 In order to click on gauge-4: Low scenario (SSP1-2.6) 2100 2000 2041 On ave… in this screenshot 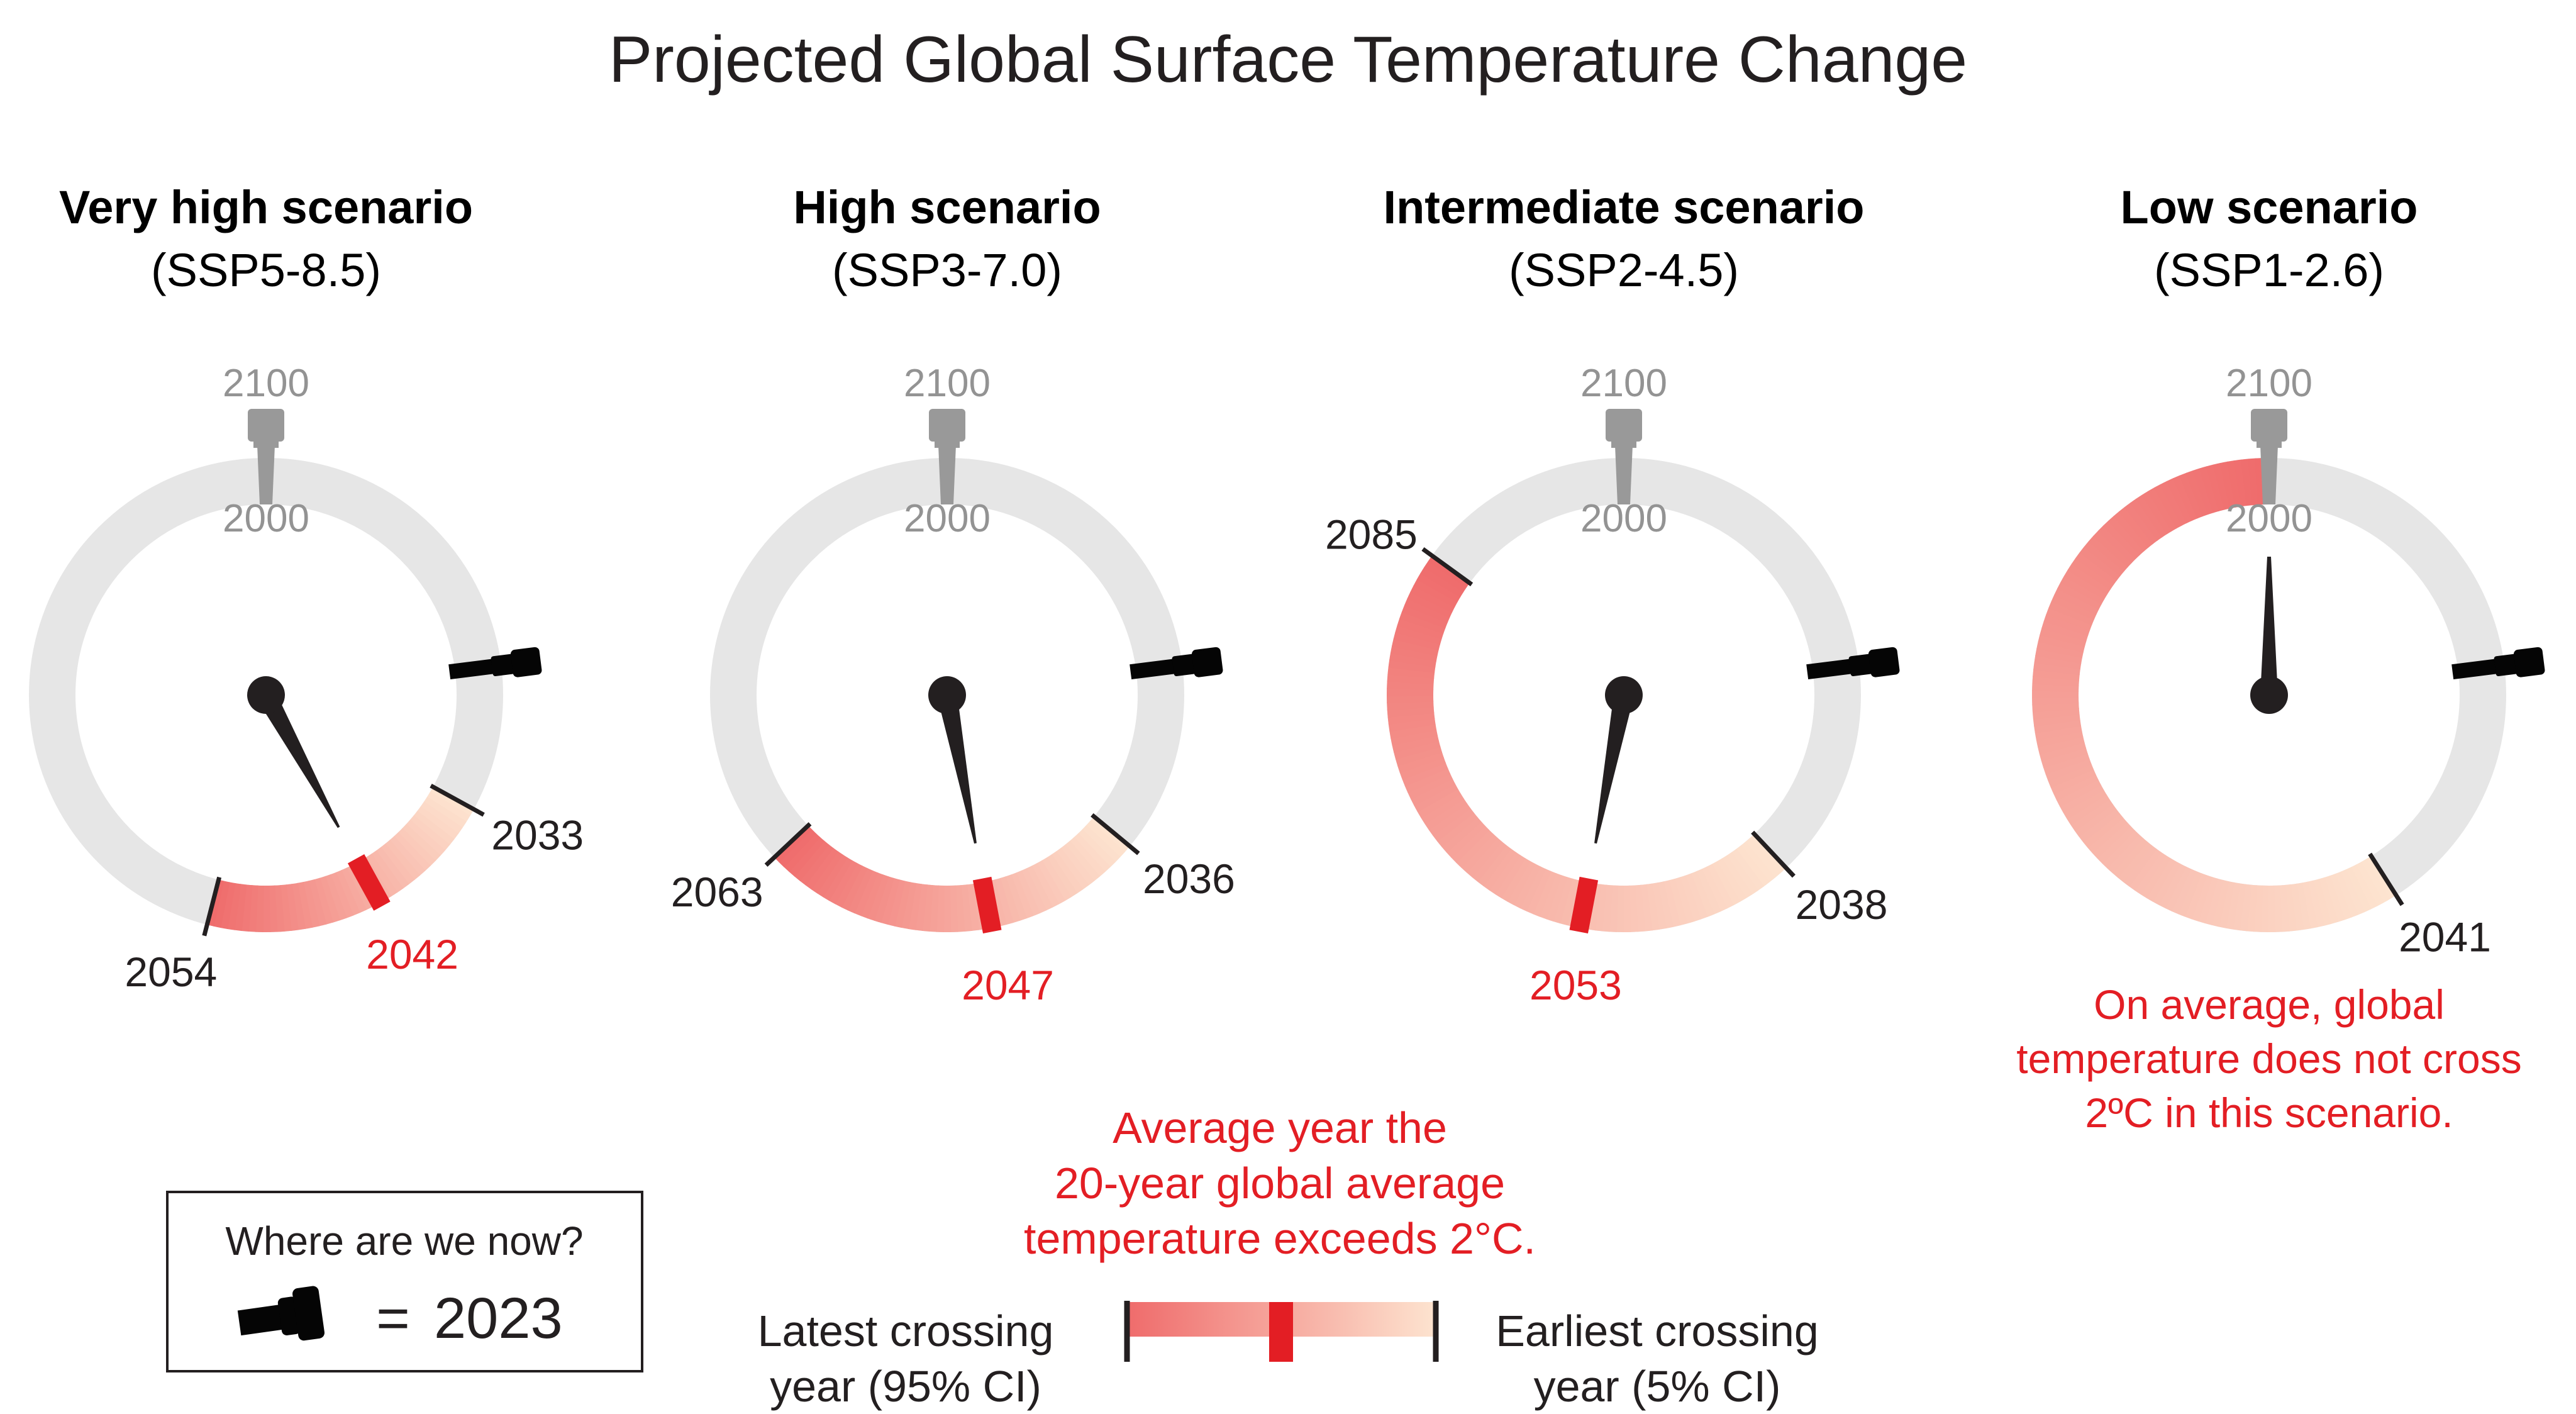, I will do `click(2280, 658)`.